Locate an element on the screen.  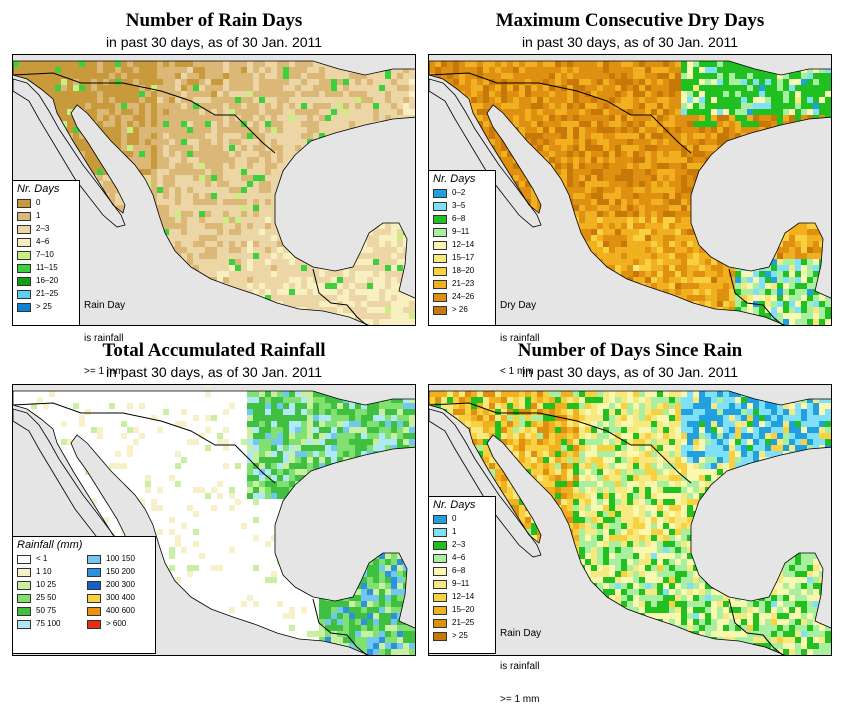
panel-title: Total Accumulated Rainfall is located at coordinates (214, 351).